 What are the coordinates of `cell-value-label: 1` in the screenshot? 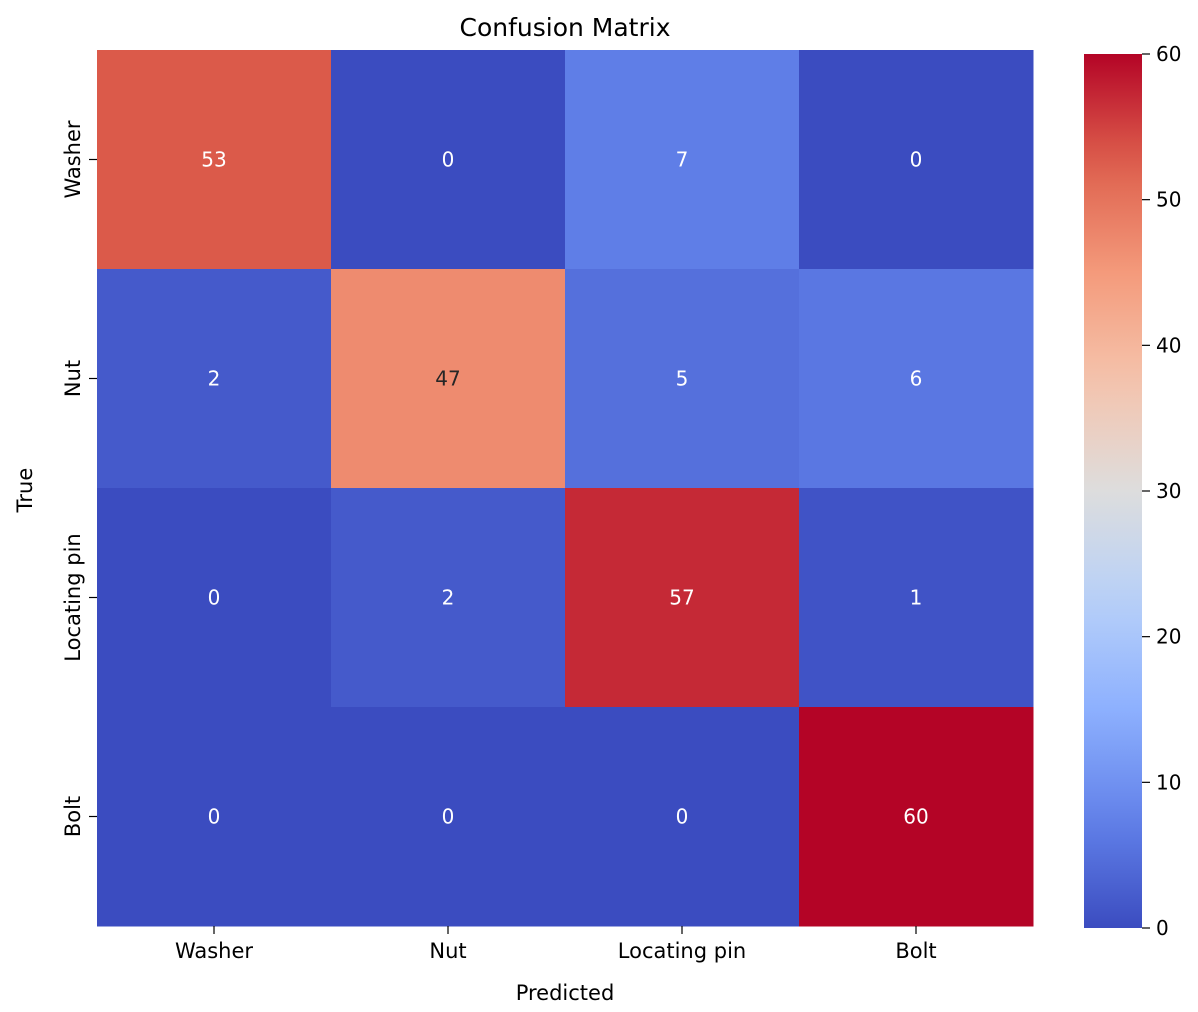 It's located at (916, 598).